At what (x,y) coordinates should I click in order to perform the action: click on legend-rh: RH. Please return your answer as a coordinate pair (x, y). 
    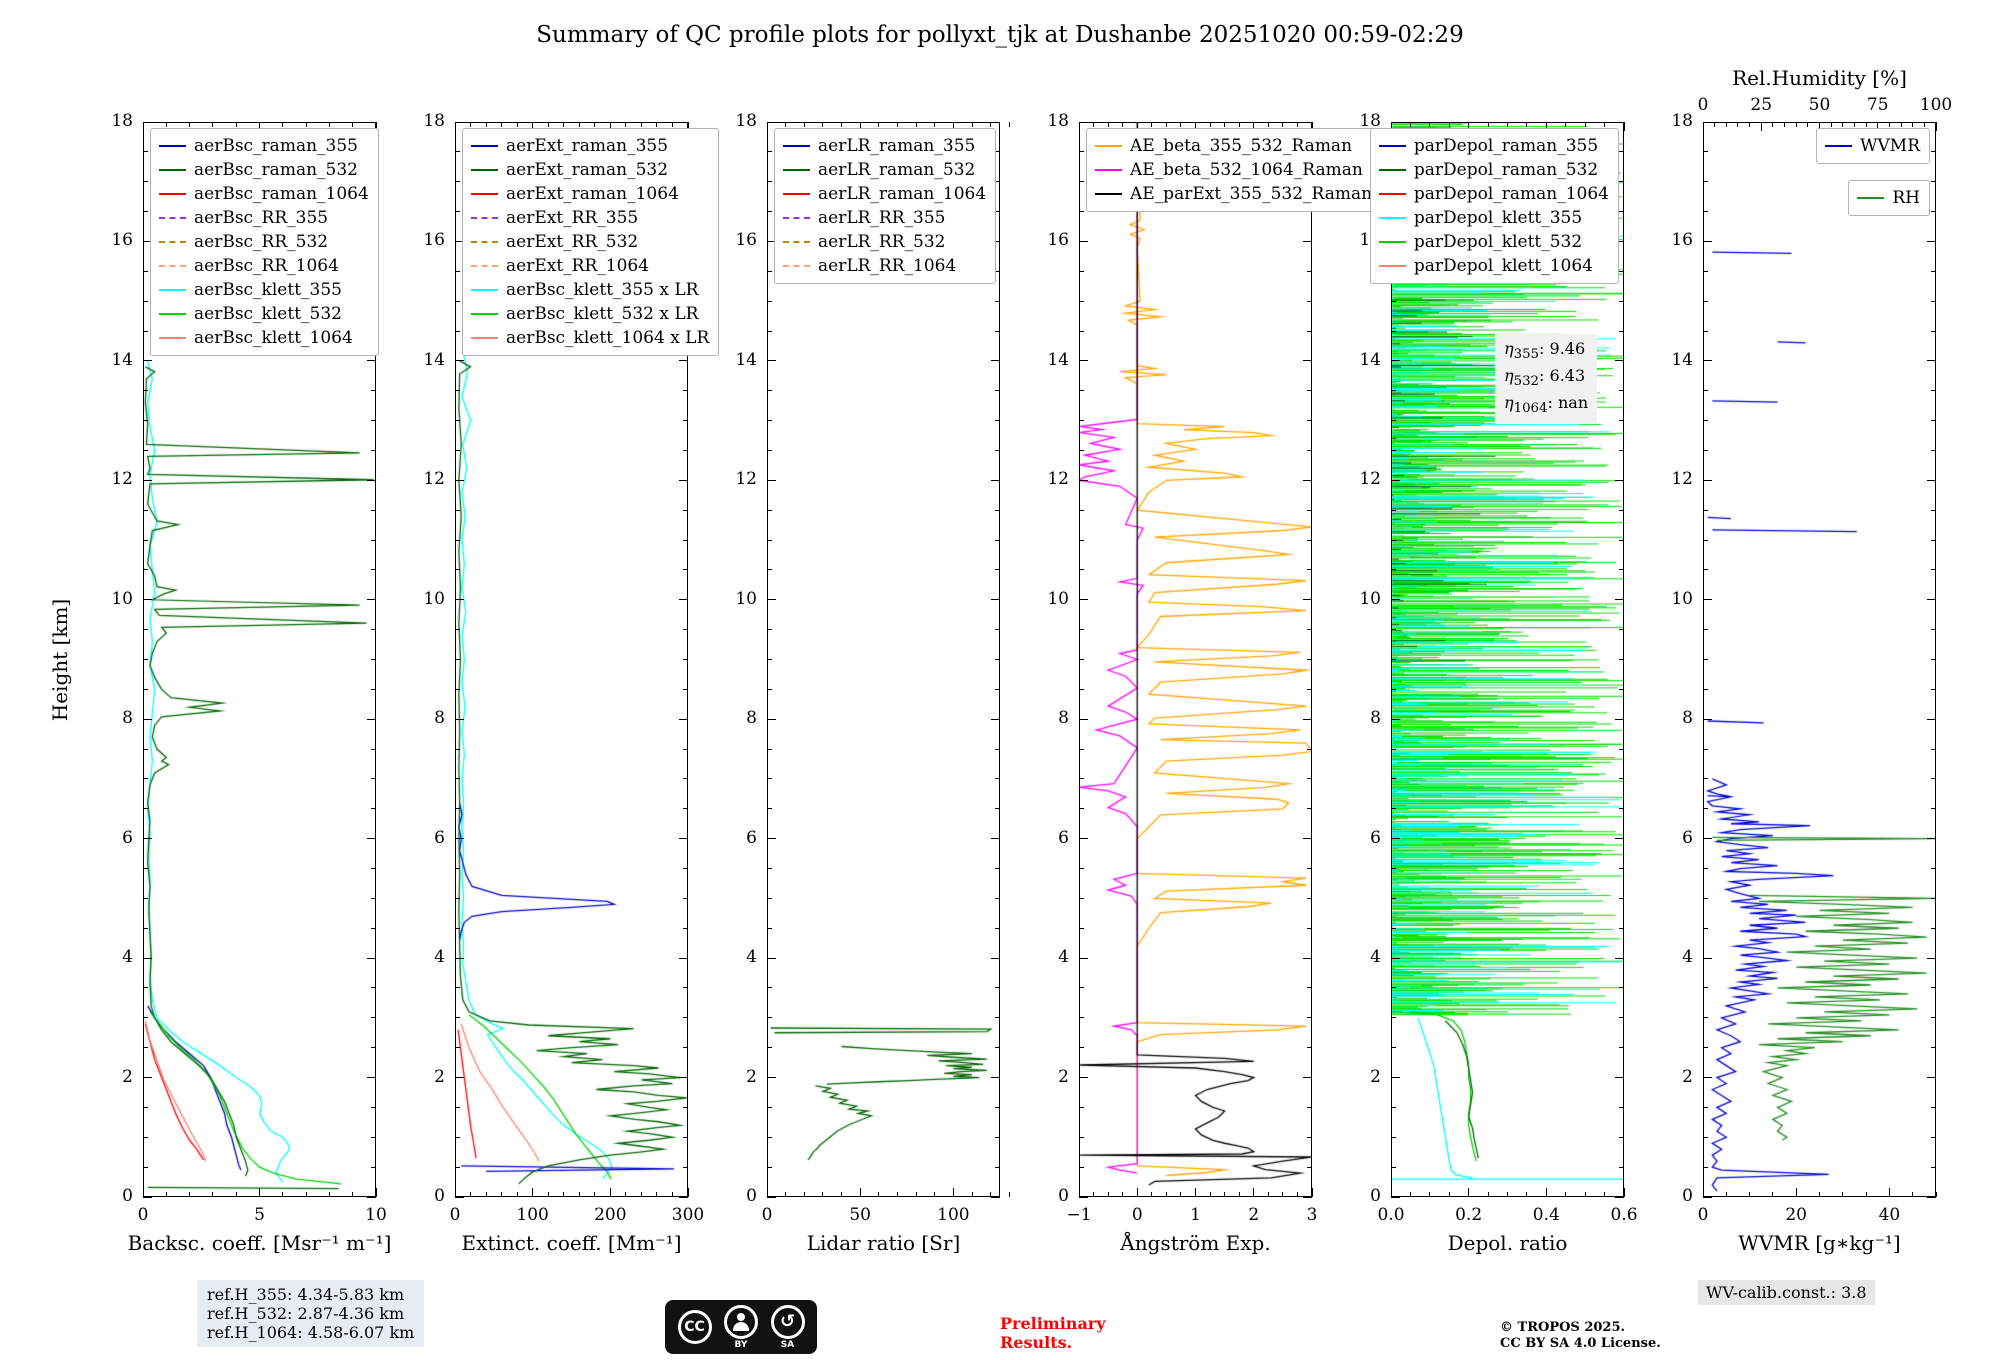
    Looking at the image, I should click on (1889, 198).